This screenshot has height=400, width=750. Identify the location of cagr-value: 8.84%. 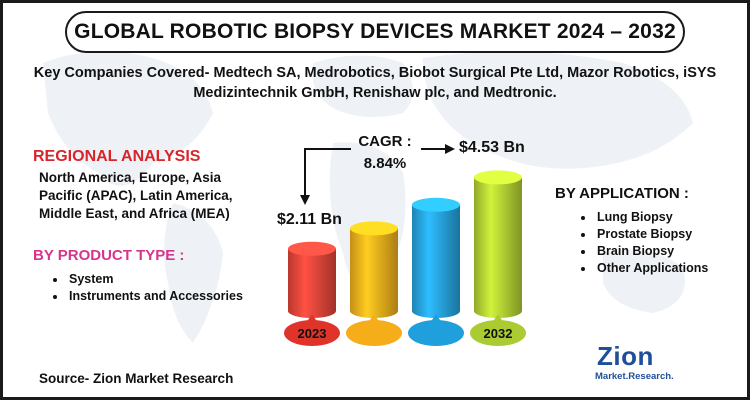
(385, 163).